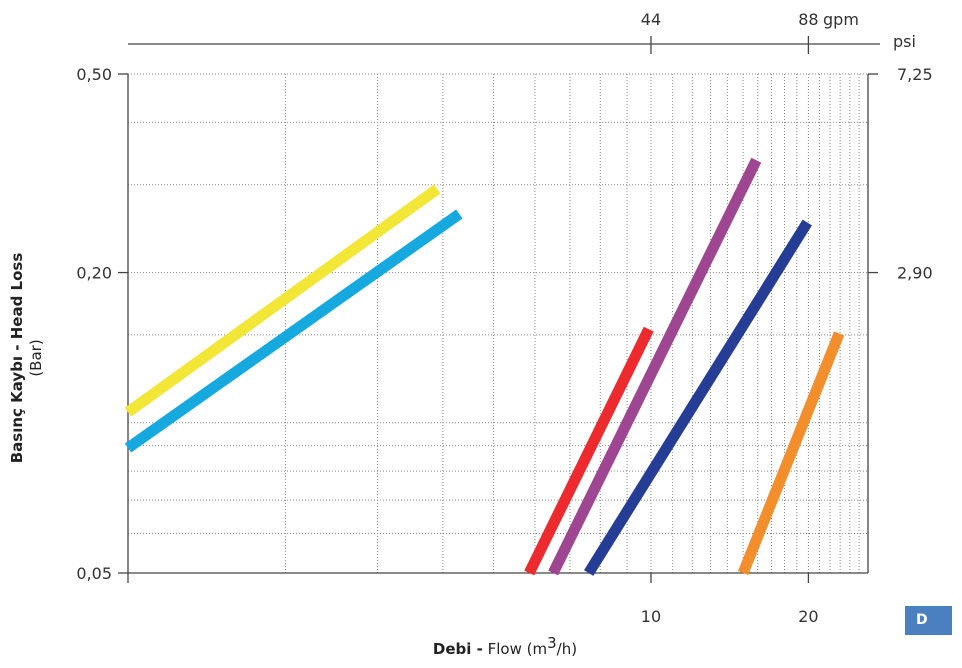 Image resolution: width=962 pixels, height=668 pixels. What do you see at coordinates (552, 643) in the screenshot?
I see `x-axis-title-superscript: 3` at bounding box center [552, 643].